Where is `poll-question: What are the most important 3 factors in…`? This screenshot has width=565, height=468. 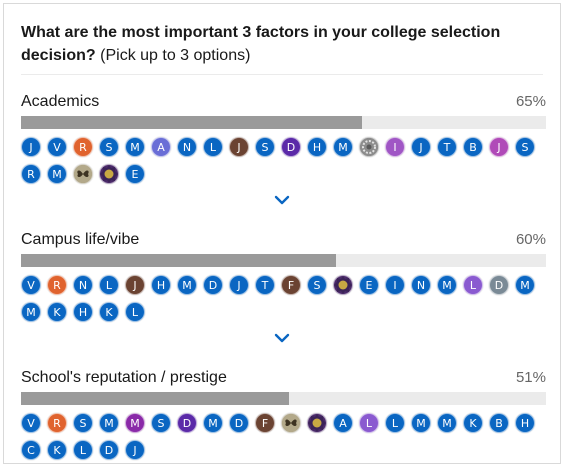
poll-question: What are the most important 3 factors in… is located at coordinates (281, 44).